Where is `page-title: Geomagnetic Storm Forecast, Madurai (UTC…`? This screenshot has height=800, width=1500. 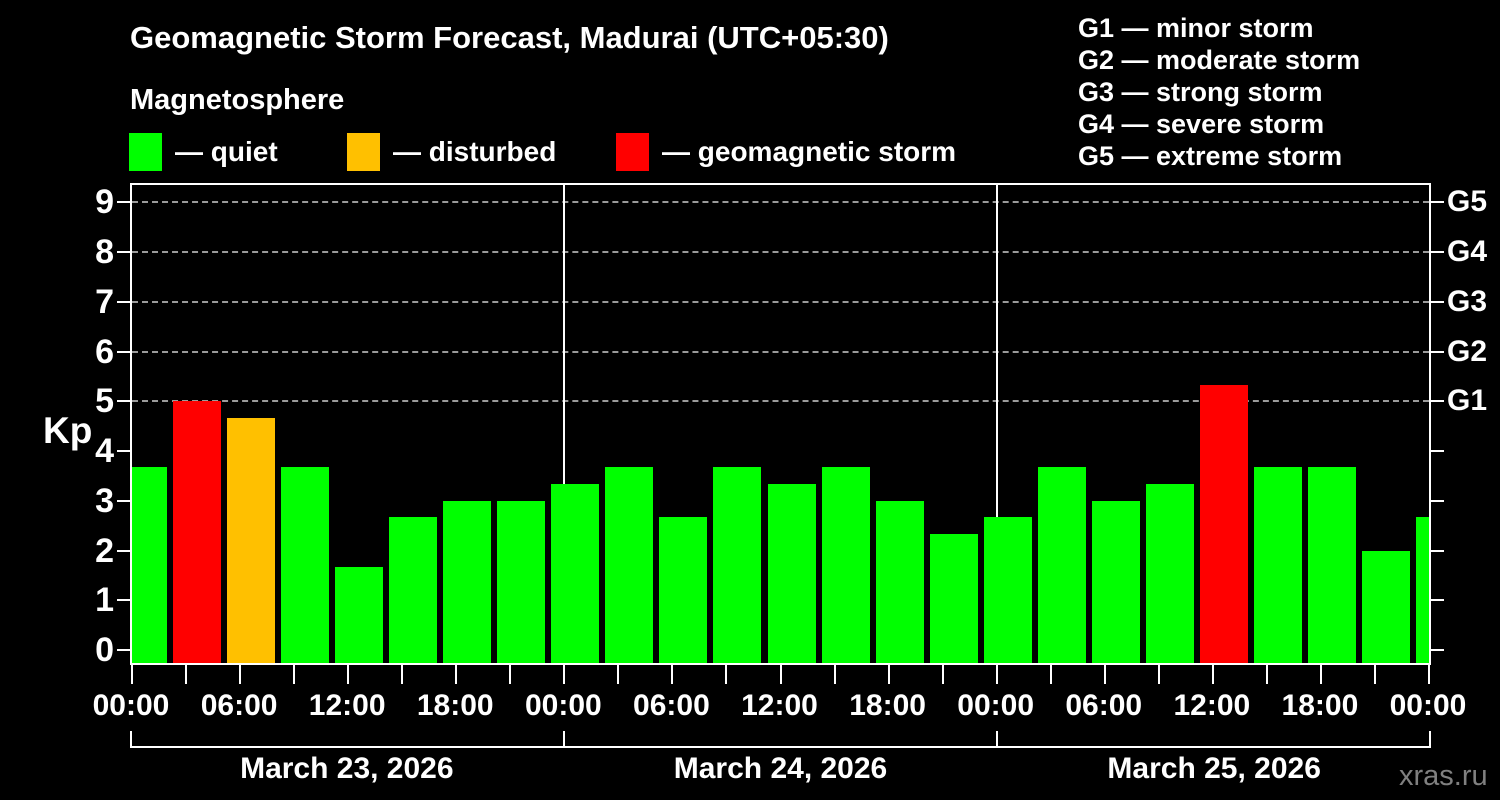 page-title: Geomagnetic Storm Forecast, Madurai (UTC… is located at coordinates (509, 37).